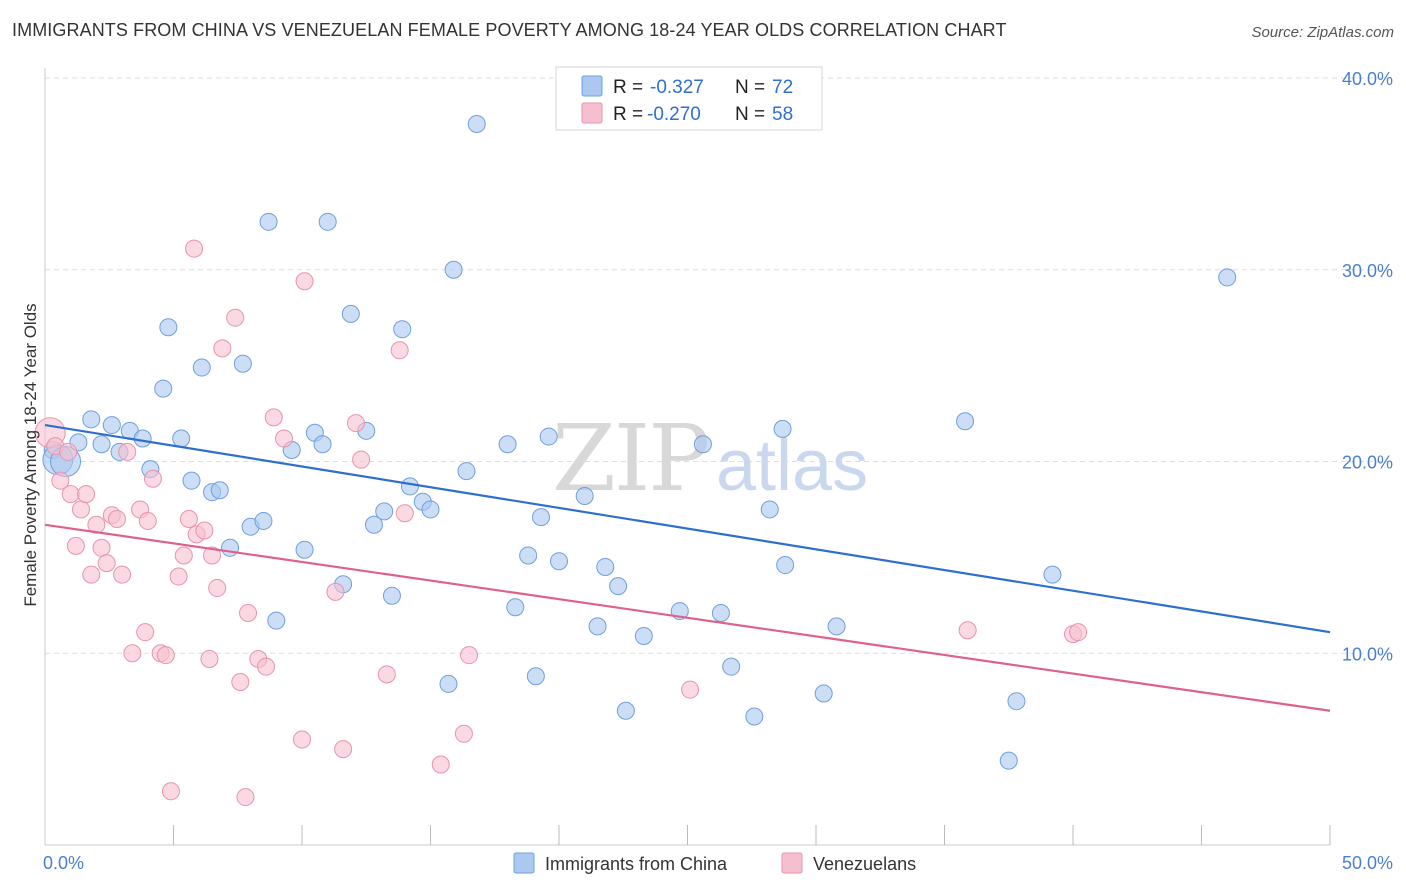 Image resolution: width=1406 pixels, height=892 pixels. I want to click on x-tick-label: 0.0%, so click(63, 863).